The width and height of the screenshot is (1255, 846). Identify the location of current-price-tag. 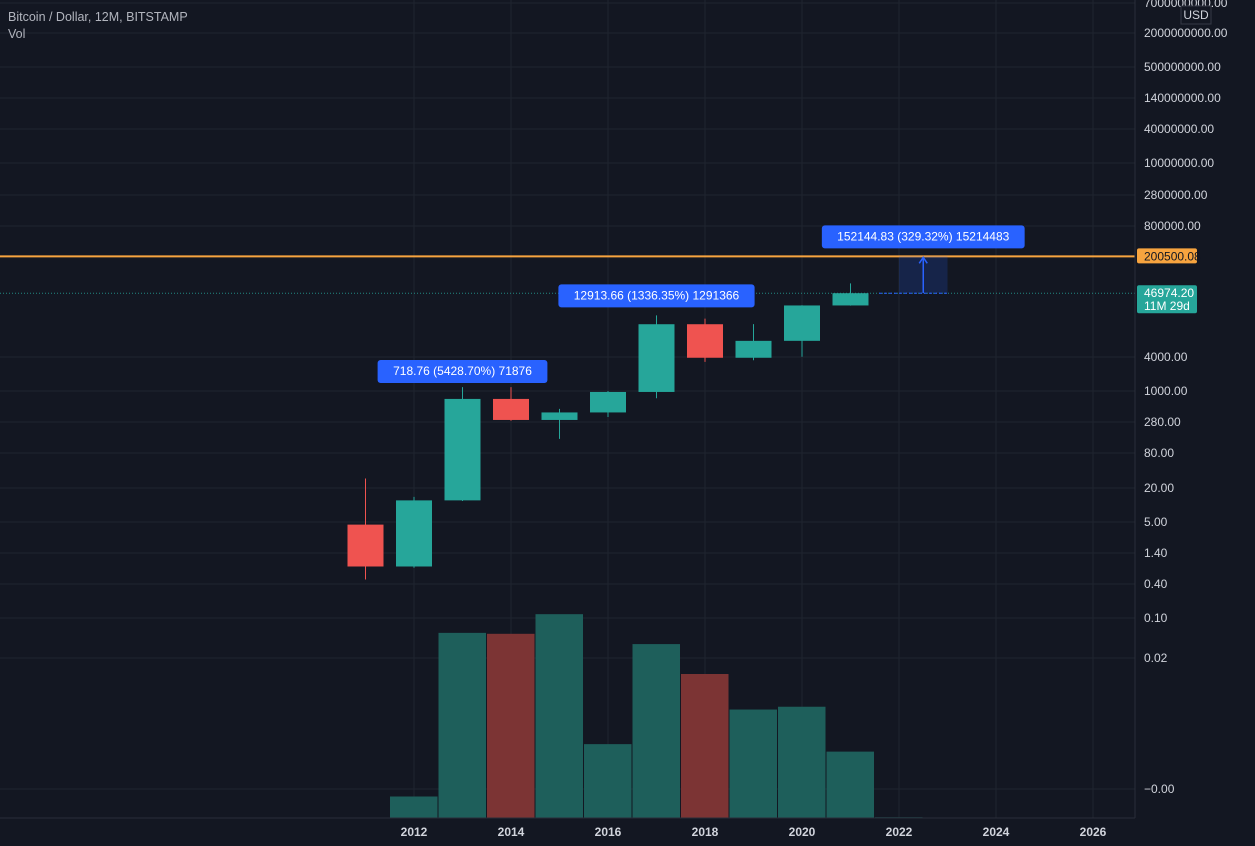
(1167, 299).